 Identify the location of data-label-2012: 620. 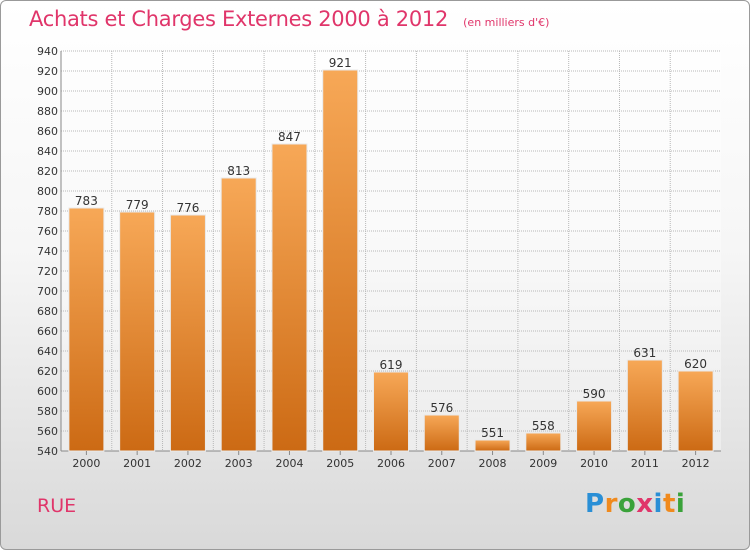
(695, 364).